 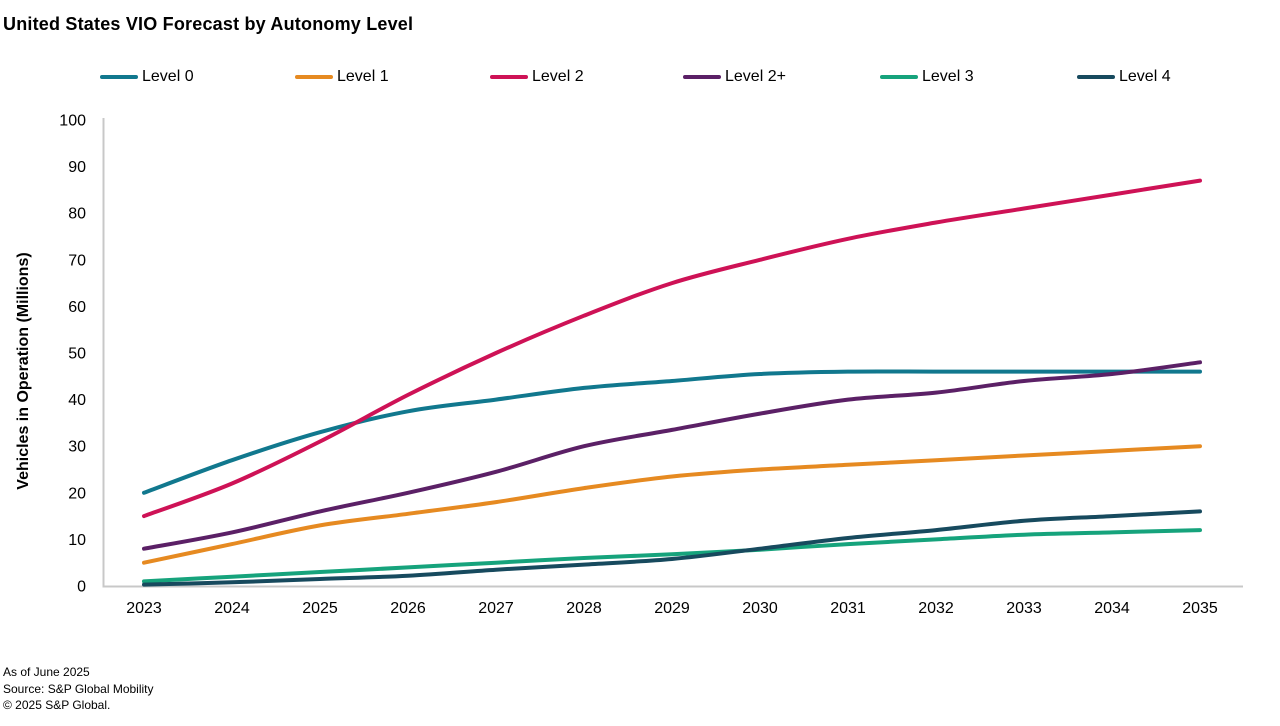 I want to click on legend-item-level-1: Level 1, so click(x=342, y=77).